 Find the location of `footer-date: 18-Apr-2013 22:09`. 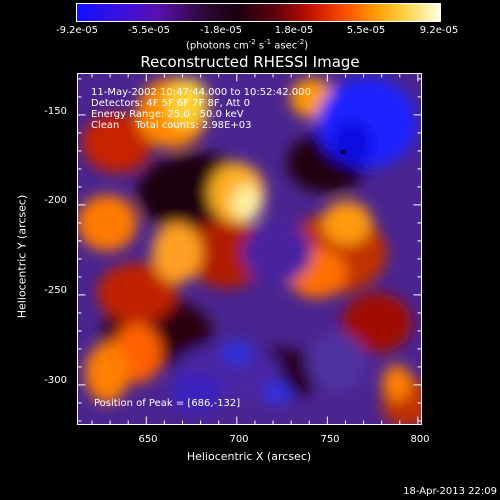

footer-date: 18-Apr-2013 22:09 is located at coordinates (450, 491).